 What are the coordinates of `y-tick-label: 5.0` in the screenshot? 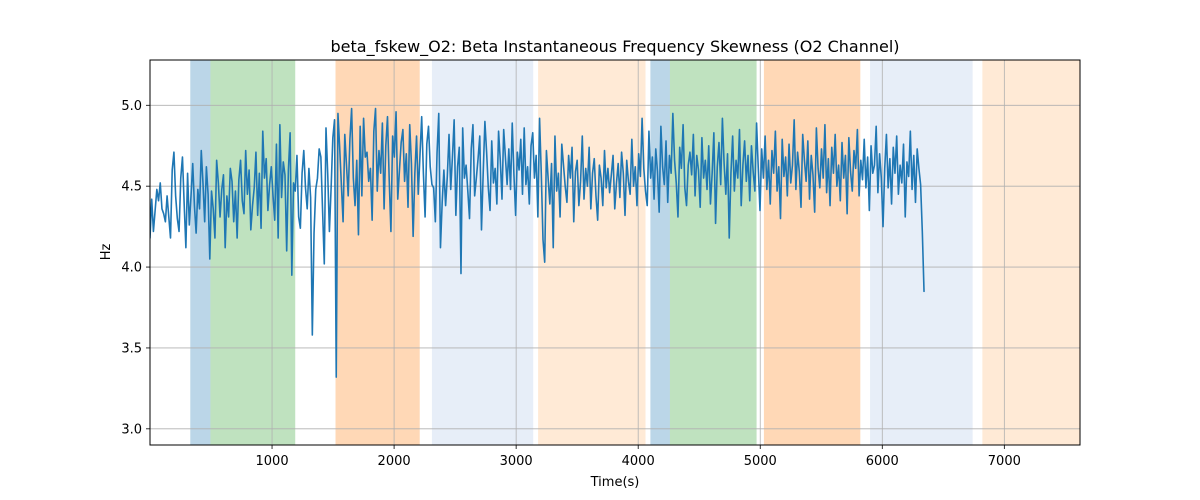 It's located at (131, 106).